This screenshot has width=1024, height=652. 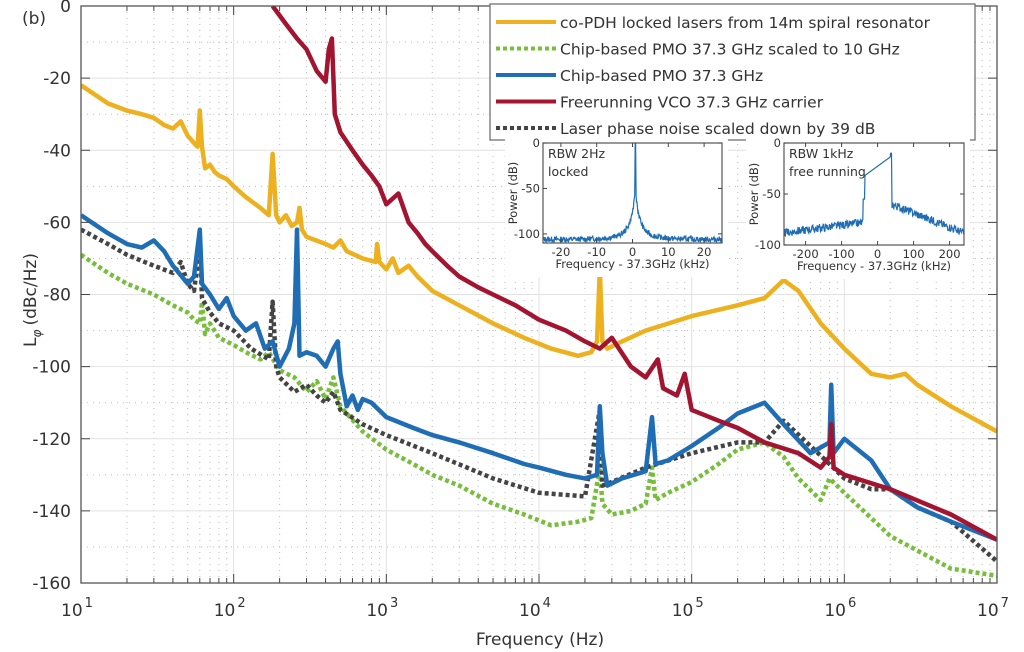 I want to click on y-tick-label: -60, so click(x=57, y=223).